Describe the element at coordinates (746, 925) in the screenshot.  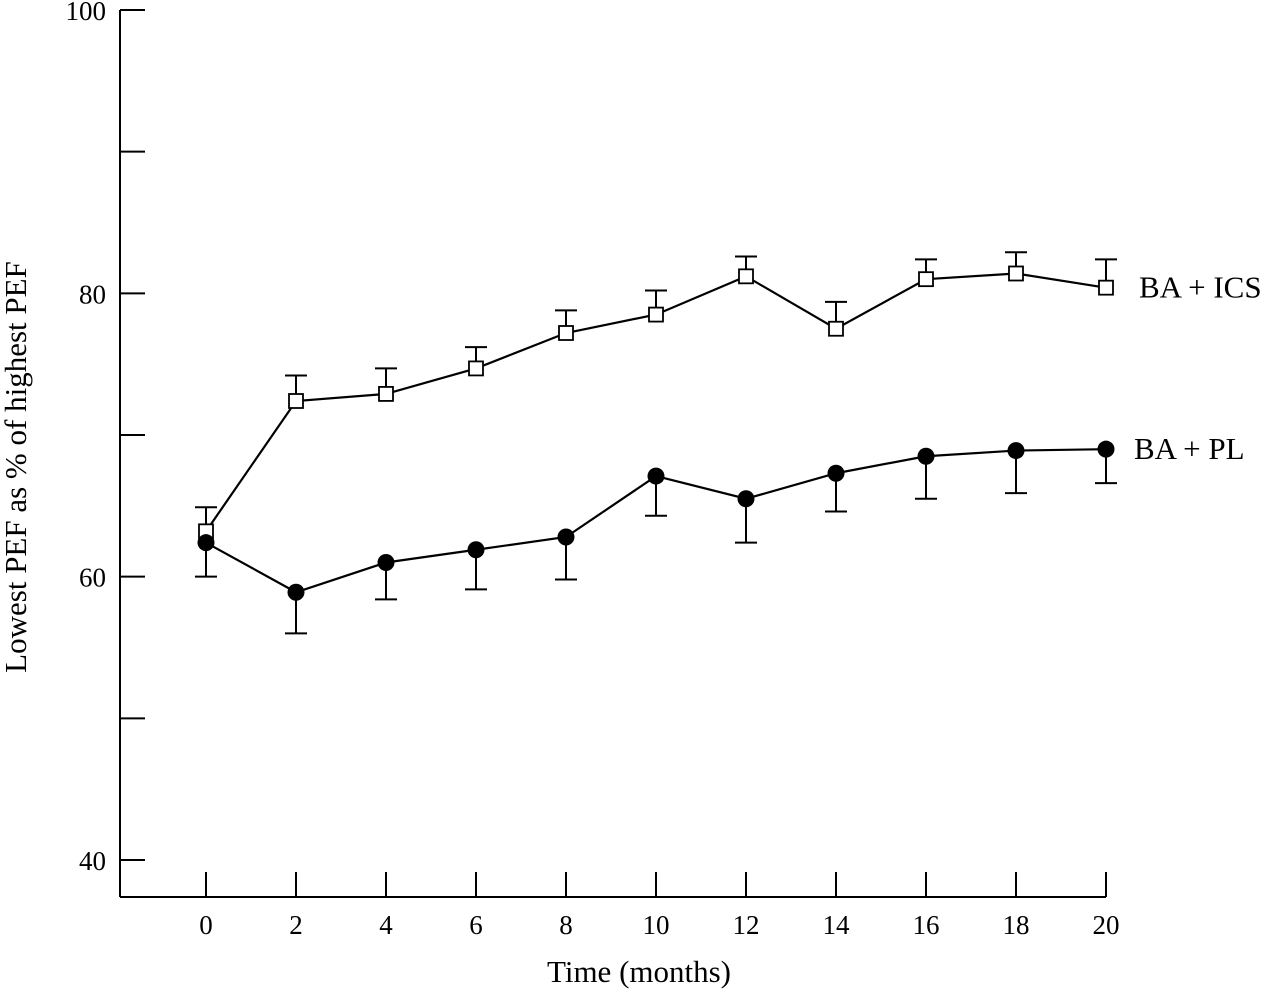
I see `x-tick-label: 12` at that location.